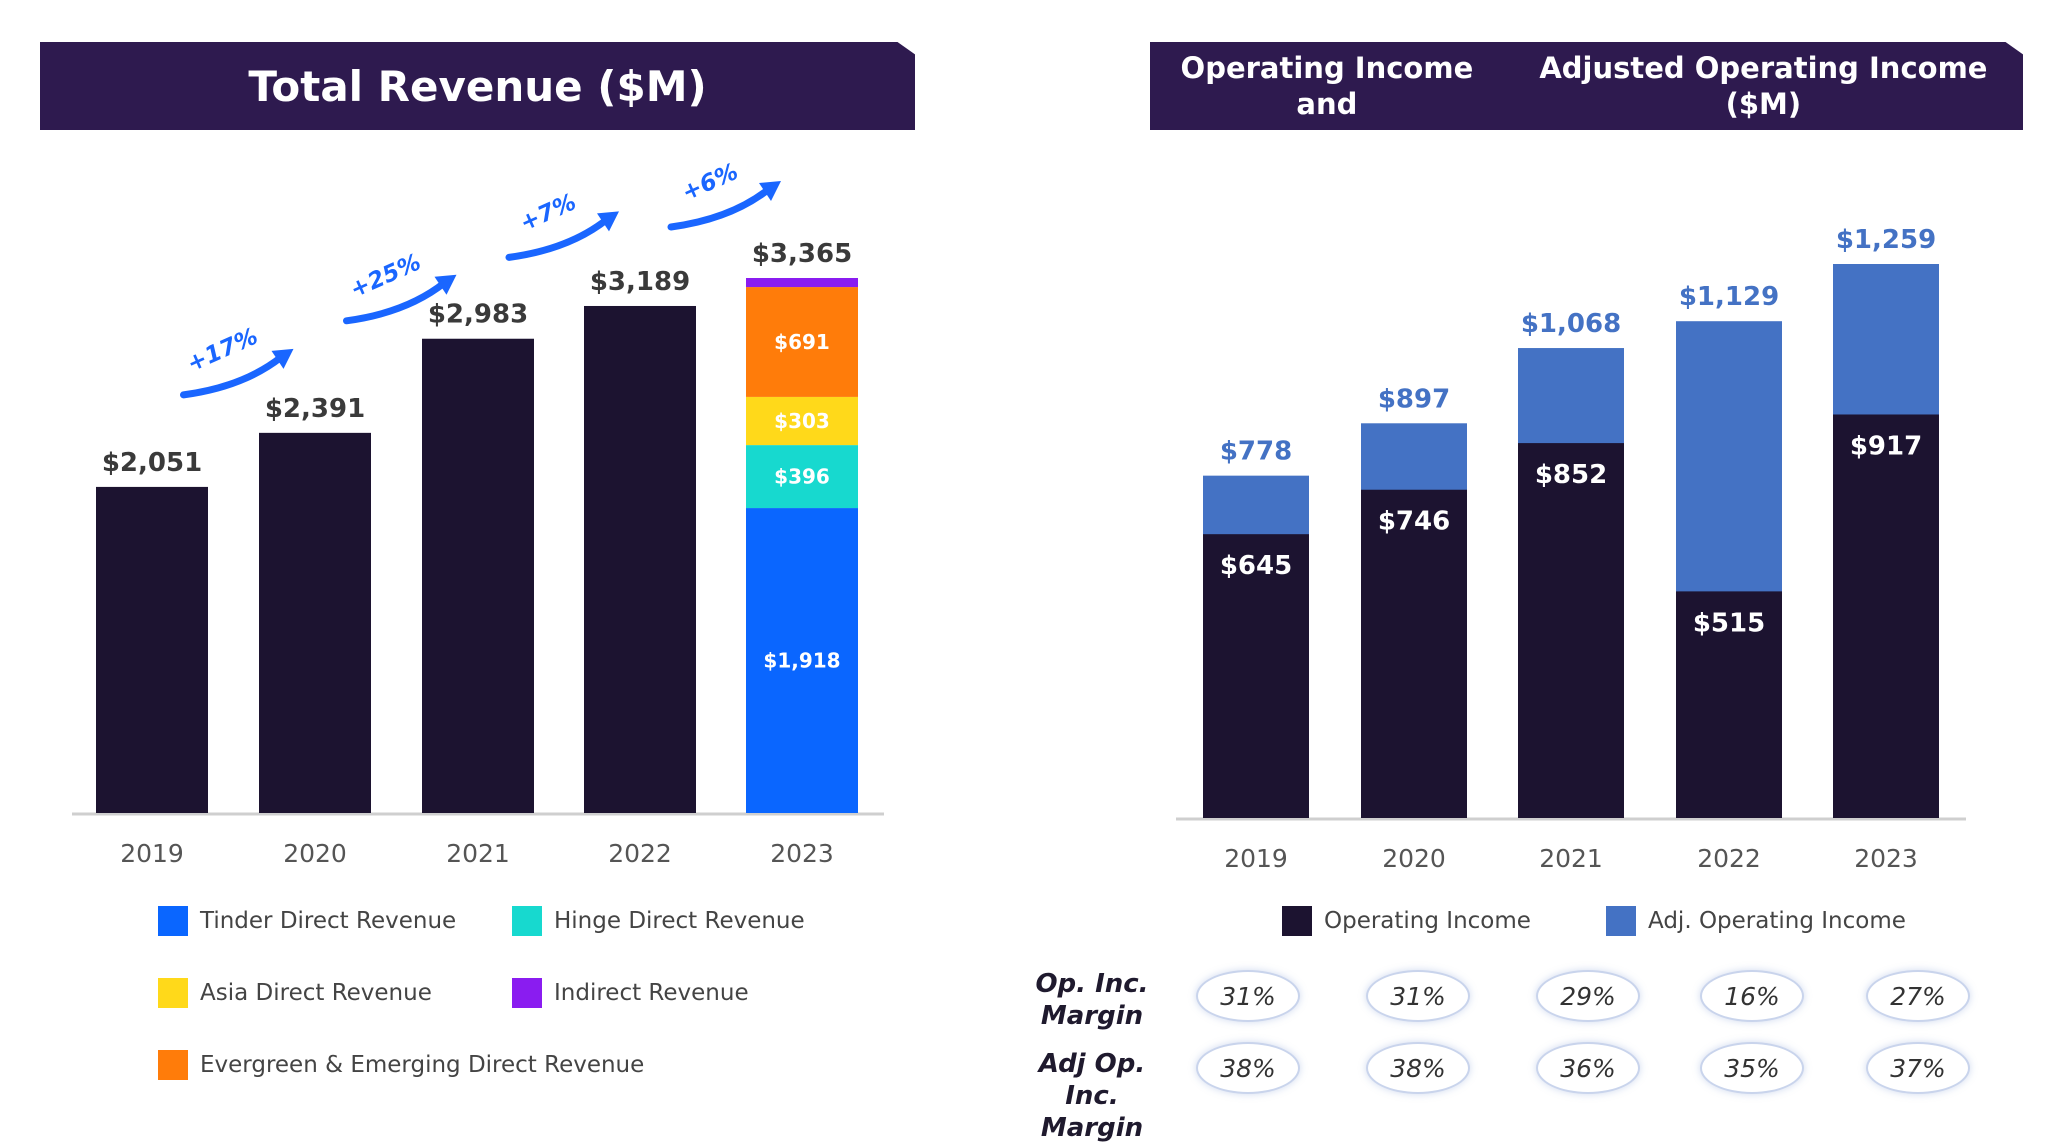 This screenshot has height=1147, width=2052. I want to click on adj-operating-income-label-2023: $1,259, so click(1886, 240).